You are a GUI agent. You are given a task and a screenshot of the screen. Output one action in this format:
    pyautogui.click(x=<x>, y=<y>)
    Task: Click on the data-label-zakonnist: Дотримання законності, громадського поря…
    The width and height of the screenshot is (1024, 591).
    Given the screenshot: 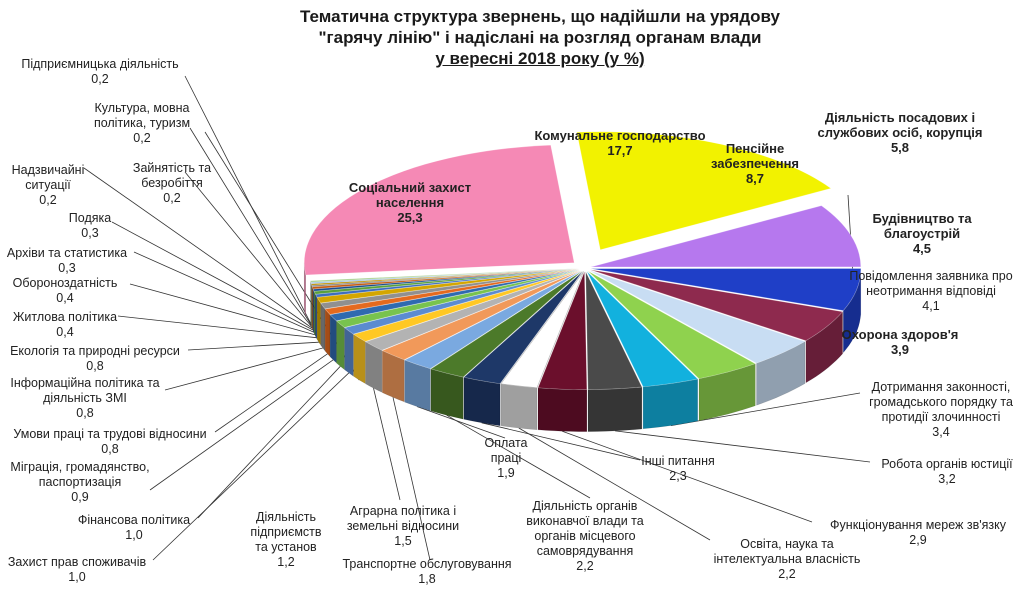 What is the action you would take?
    pyautogui.click(x=941, y=409)
    